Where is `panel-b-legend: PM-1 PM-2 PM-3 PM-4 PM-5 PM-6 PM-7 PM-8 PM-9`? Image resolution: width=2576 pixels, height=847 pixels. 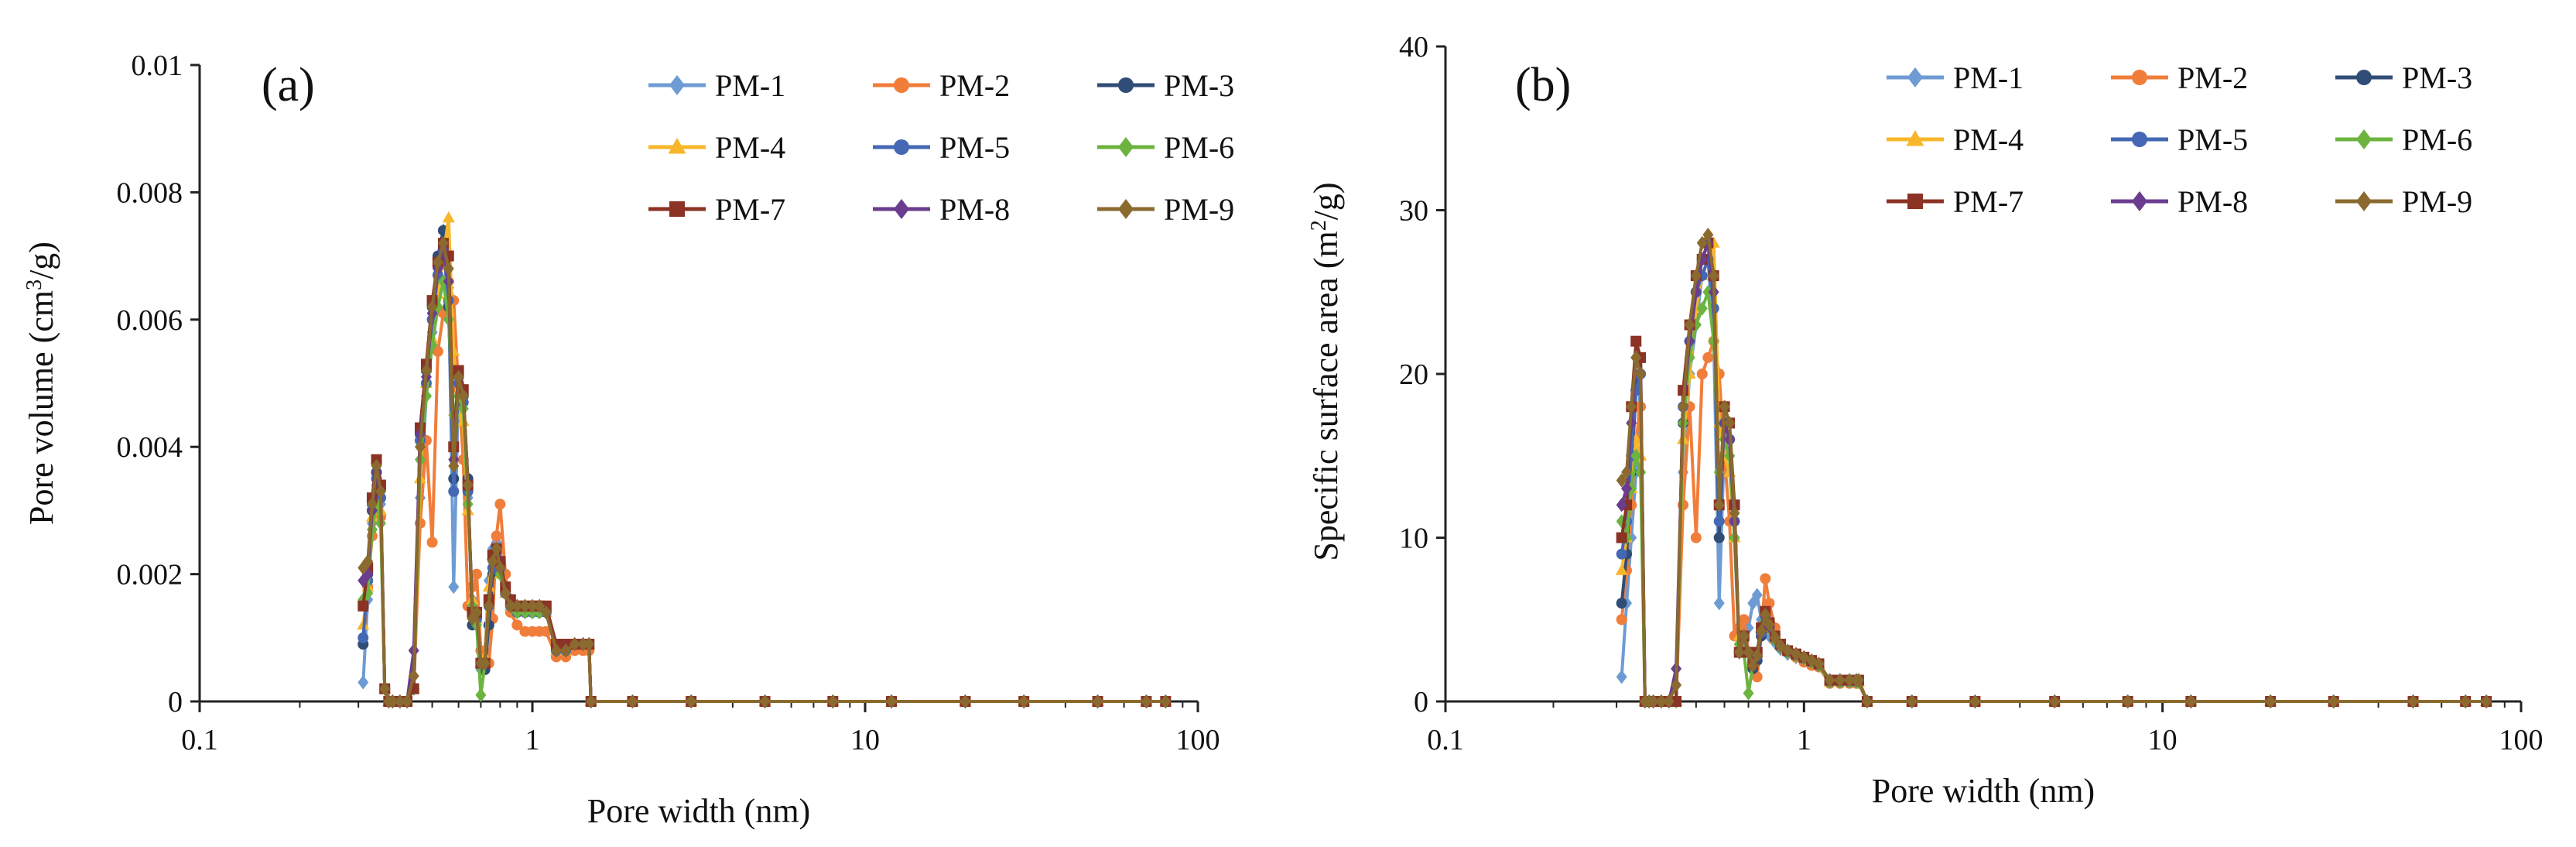
panel-b-legend: PM-1 PM-2 PM-3 PM-4 PM-5 PM-6 PM-7 PM-8 PM-9 is located at coordinates (2179, 140).